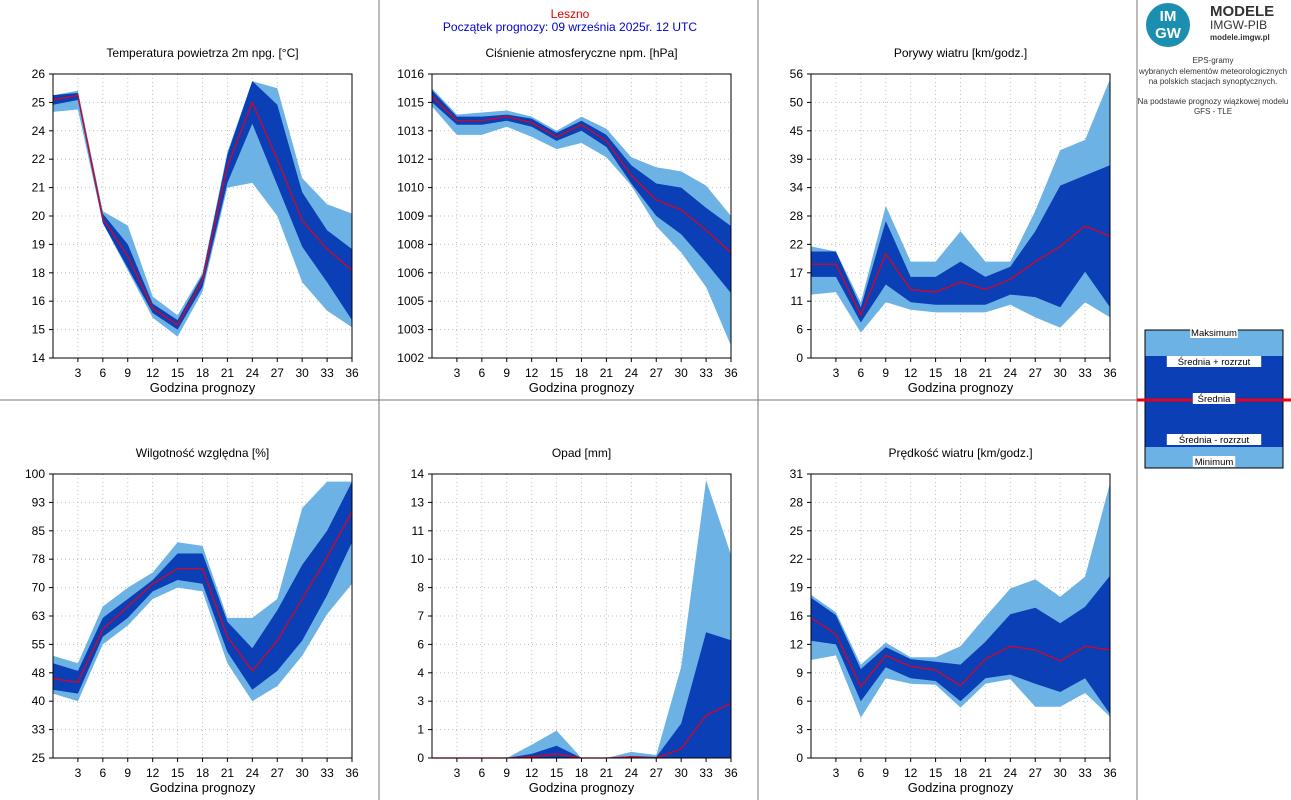 Image resolution: width=1291 pixels, height=800 pixels. I want to click on y-tick-label: 40, so click(39, 701).